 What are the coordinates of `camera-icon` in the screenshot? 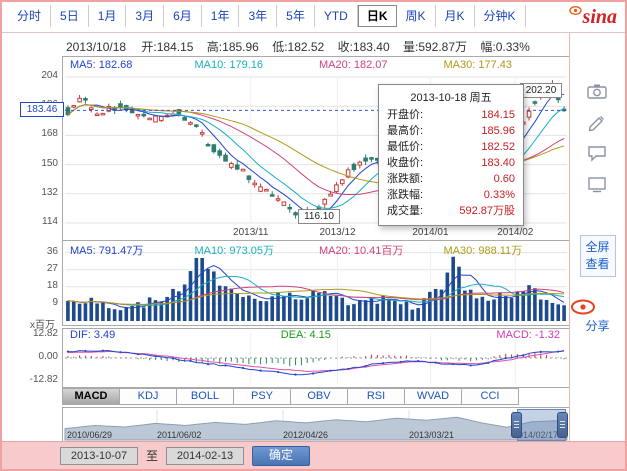 It's located at (597, 93).